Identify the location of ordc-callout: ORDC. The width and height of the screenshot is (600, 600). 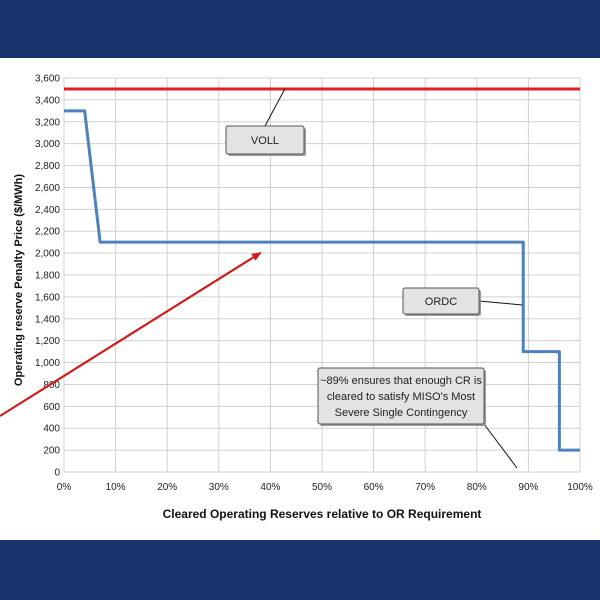
(462, 301).